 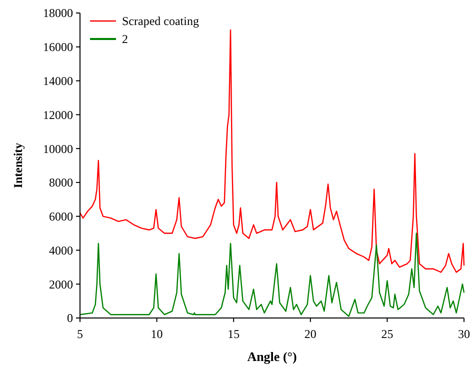 What do you see at coordinates (61, 217) in the screenshot?
I see `y-tick-label: 6000` at bounding box center [61, 217].